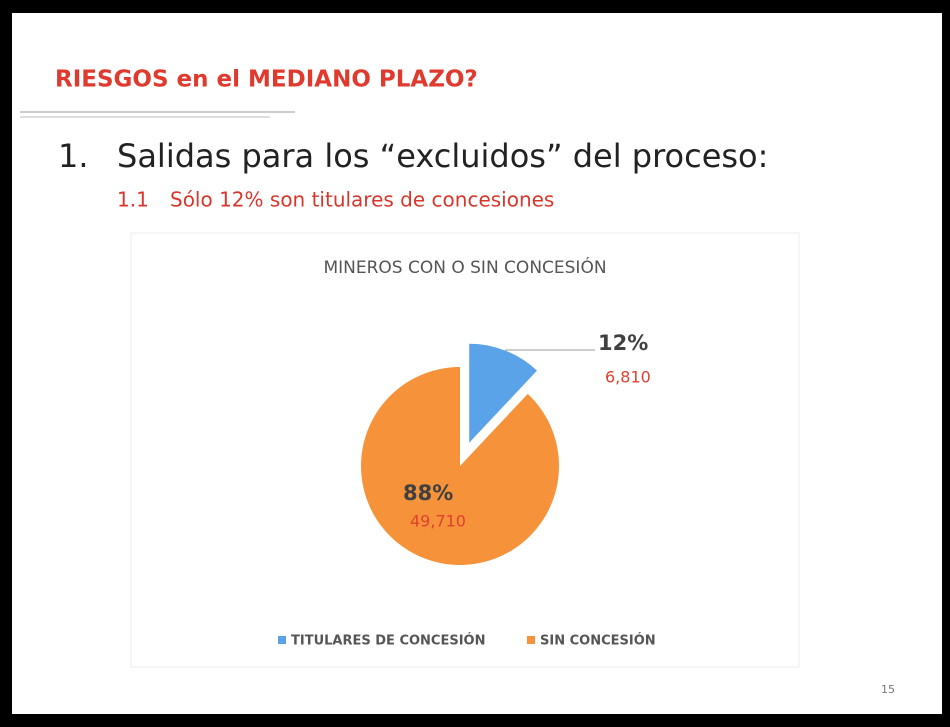  What do you see at coordinates (73, 156) in the screenshot?
I see `heading-number: 1.` at bounding box center [73, 156].